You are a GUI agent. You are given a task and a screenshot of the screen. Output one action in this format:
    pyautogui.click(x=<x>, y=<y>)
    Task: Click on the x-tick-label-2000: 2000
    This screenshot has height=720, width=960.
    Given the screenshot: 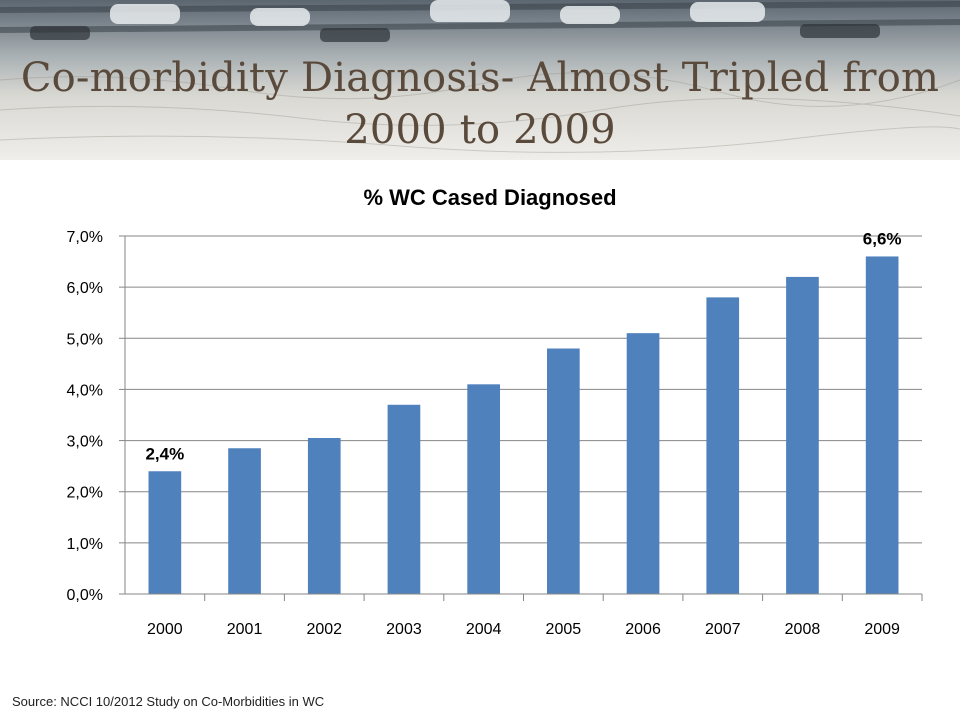 What is the action you would take?
    pyautogui.click(x=165, y=629)
    